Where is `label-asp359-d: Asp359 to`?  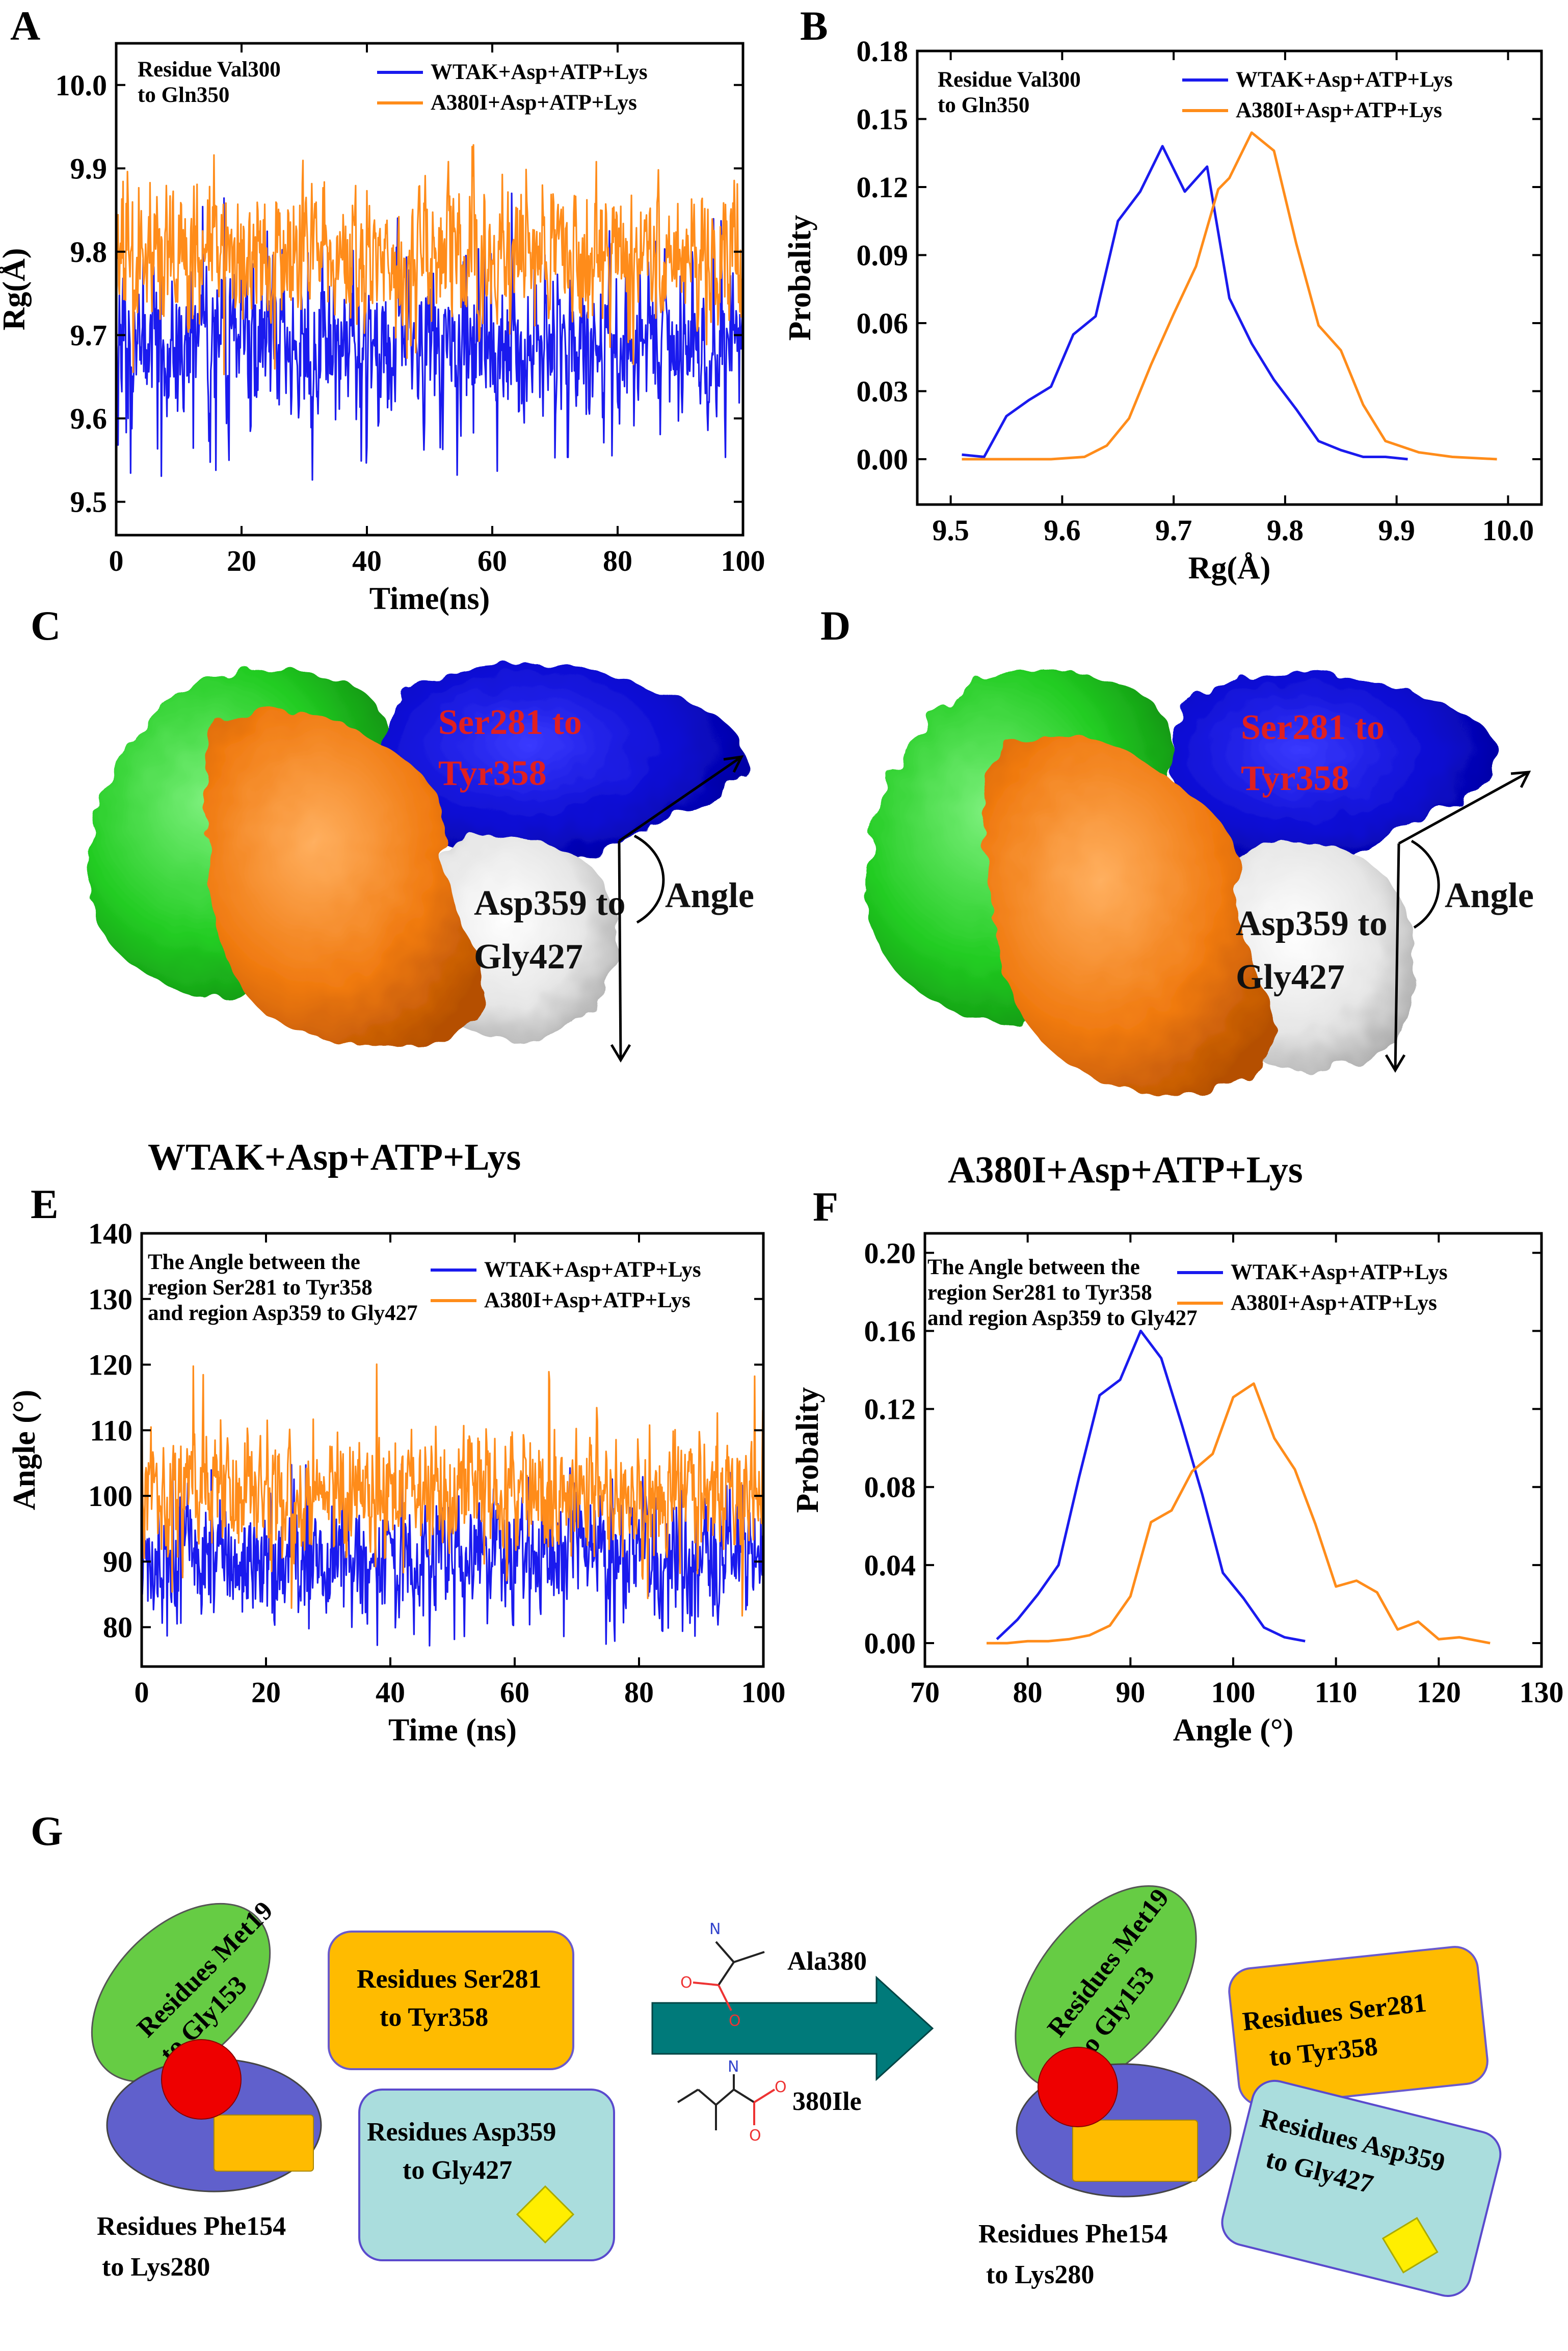 label-asp359-d: Asp359 to is located at coordinates (1312, 923).